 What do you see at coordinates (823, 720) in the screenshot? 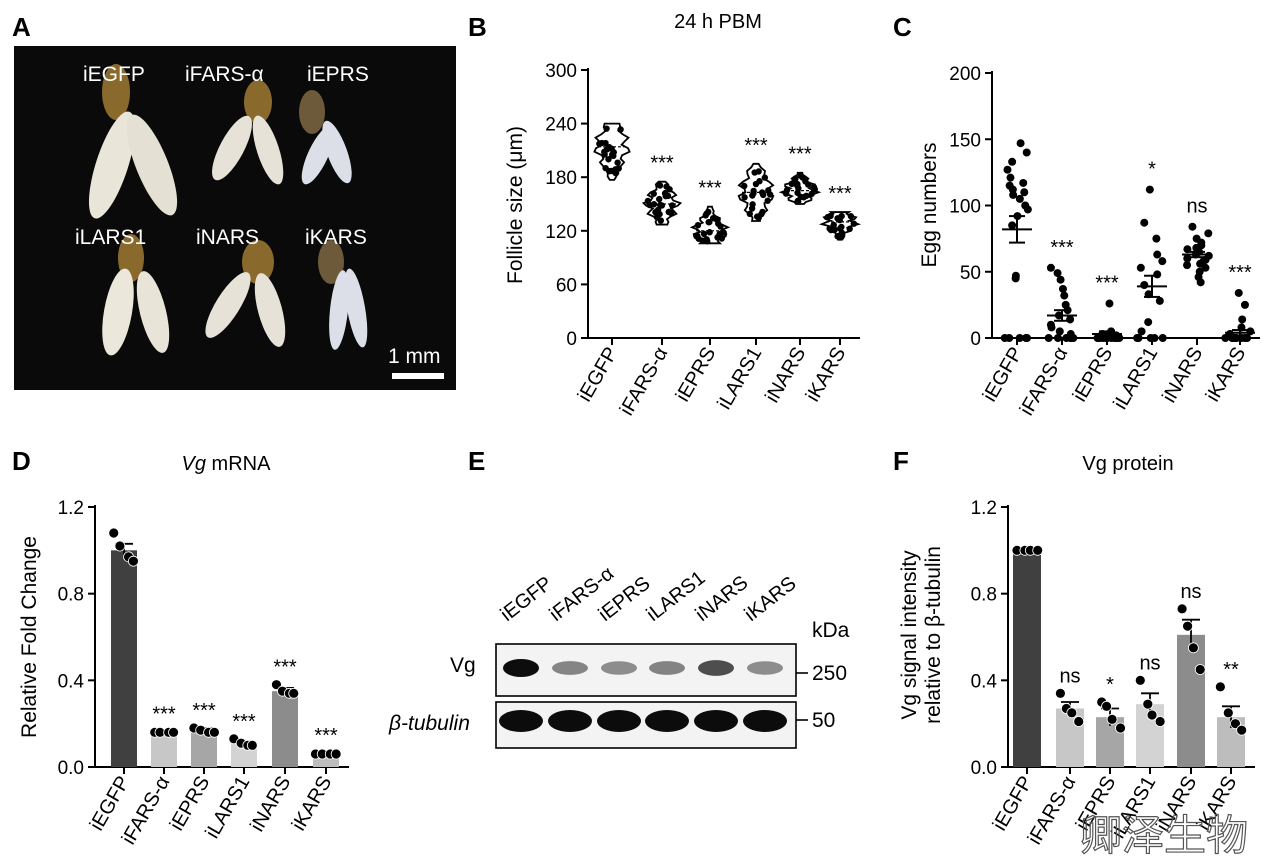
I see `marker-label-50: 50` at bounding box center [823, 720].